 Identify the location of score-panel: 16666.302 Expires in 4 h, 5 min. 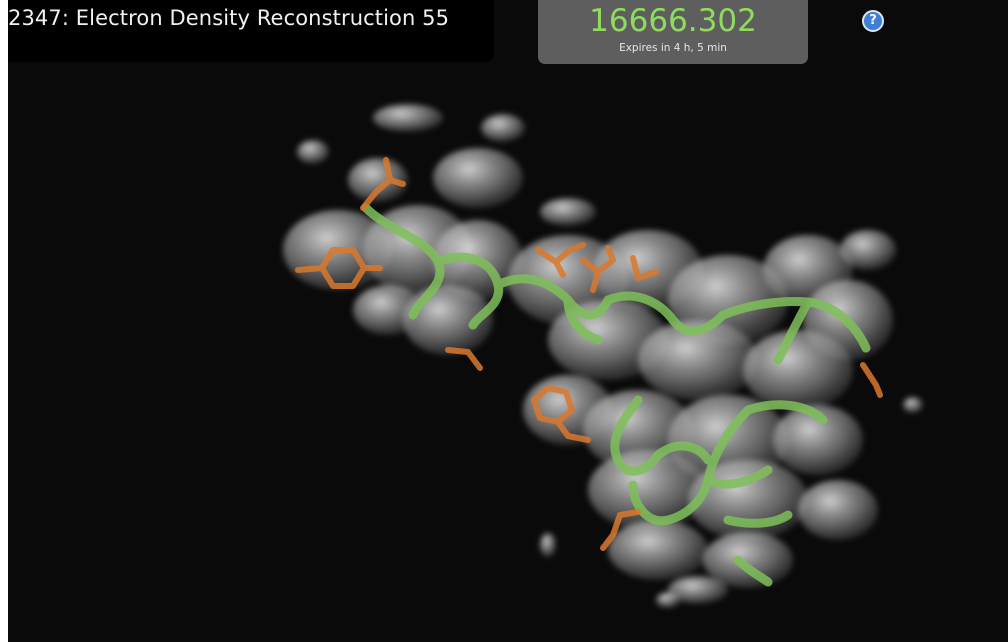
(673, 32).